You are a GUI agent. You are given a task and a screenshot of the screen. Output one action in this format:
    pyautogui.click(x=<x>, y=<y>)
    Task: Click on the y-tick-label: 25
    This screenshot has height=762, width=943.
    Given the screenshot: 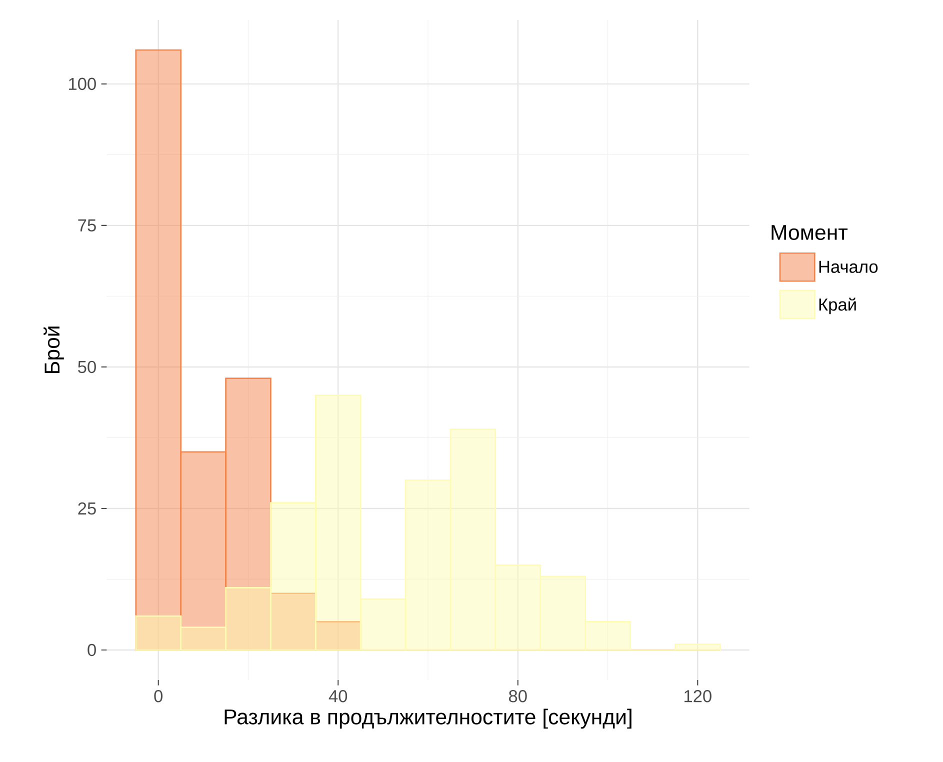 What is the action you would take?
    pyautogui.click(x=87, y=508)
    